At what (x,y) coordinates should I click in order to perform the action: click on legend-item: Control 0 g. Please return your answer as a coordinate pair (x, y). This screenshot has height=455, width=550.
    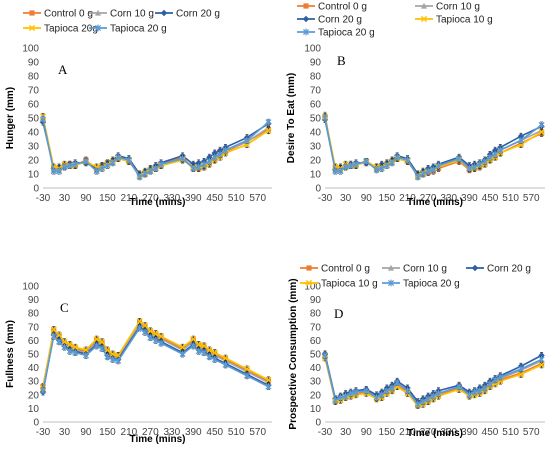
    Looking at the image, I should click on (335, 269).